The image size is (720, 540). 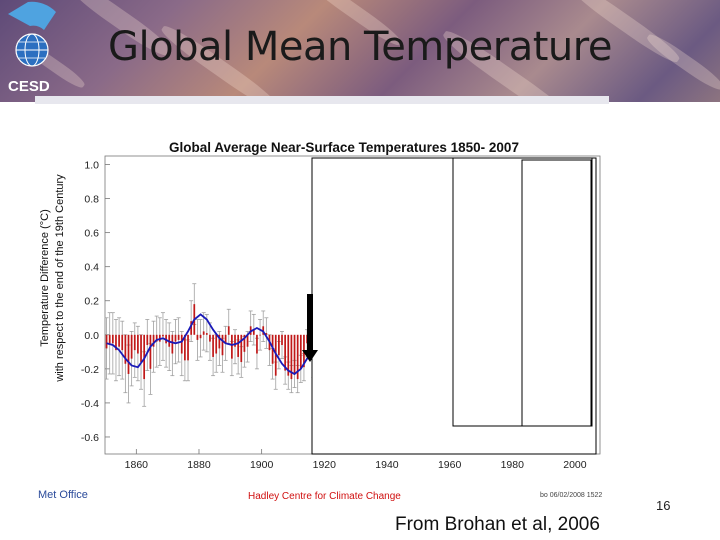 What do you see at coordinates (575, 465) in the screenshot?
I see `x-tick-label: 2000` at bounding box center [575, 465].